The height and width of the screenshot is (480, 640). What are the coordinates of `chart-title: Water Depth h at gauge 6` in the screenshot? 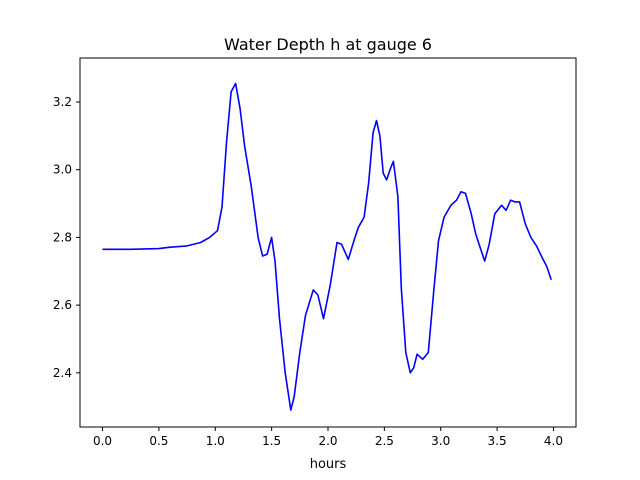 It's located at (328, 44).